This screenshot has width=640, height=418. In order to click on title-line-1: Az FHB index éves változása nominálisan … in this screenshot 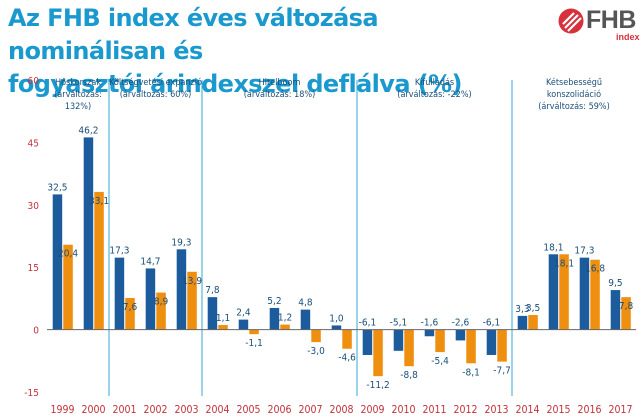, I will do `click(193, 34)`.